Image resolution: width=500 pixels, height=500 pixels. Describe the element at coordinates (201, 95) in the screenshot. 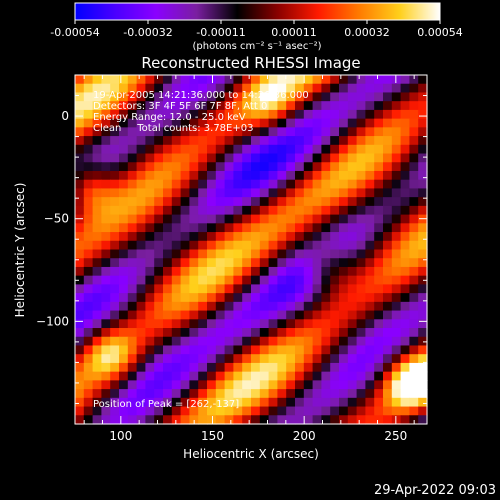

I see `info-line: 19-Apr-2005 14:21:36.000 to 14:26:36.000` at that location.